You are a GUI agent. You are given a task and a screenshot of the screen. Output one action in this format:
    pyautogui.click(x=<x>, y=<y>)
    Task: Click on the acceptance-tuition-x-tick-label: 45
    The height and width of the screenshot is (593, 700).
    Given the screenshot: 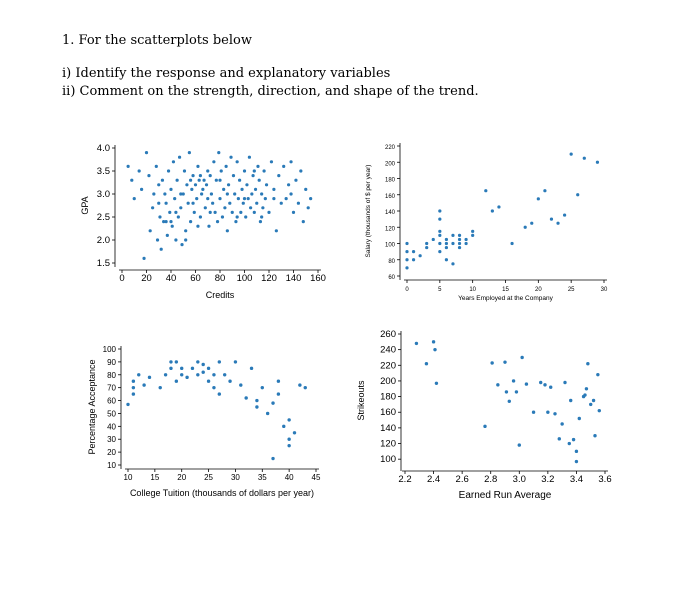 What is the action you would take?
    pyautogui.click(x=316, y=477)
    